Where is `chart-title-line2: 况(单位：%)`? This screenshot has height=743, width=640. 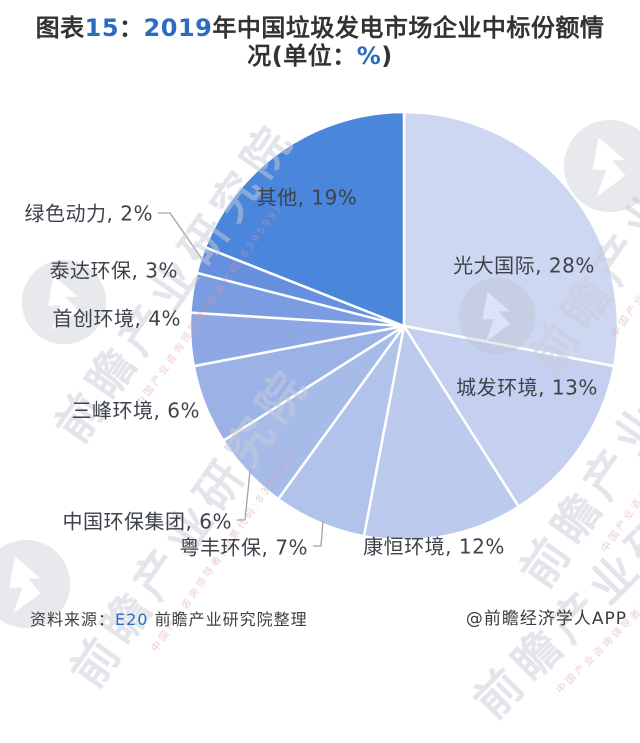
chart-title-line2: 况(单位：%) is located at coordinates (320, 56).